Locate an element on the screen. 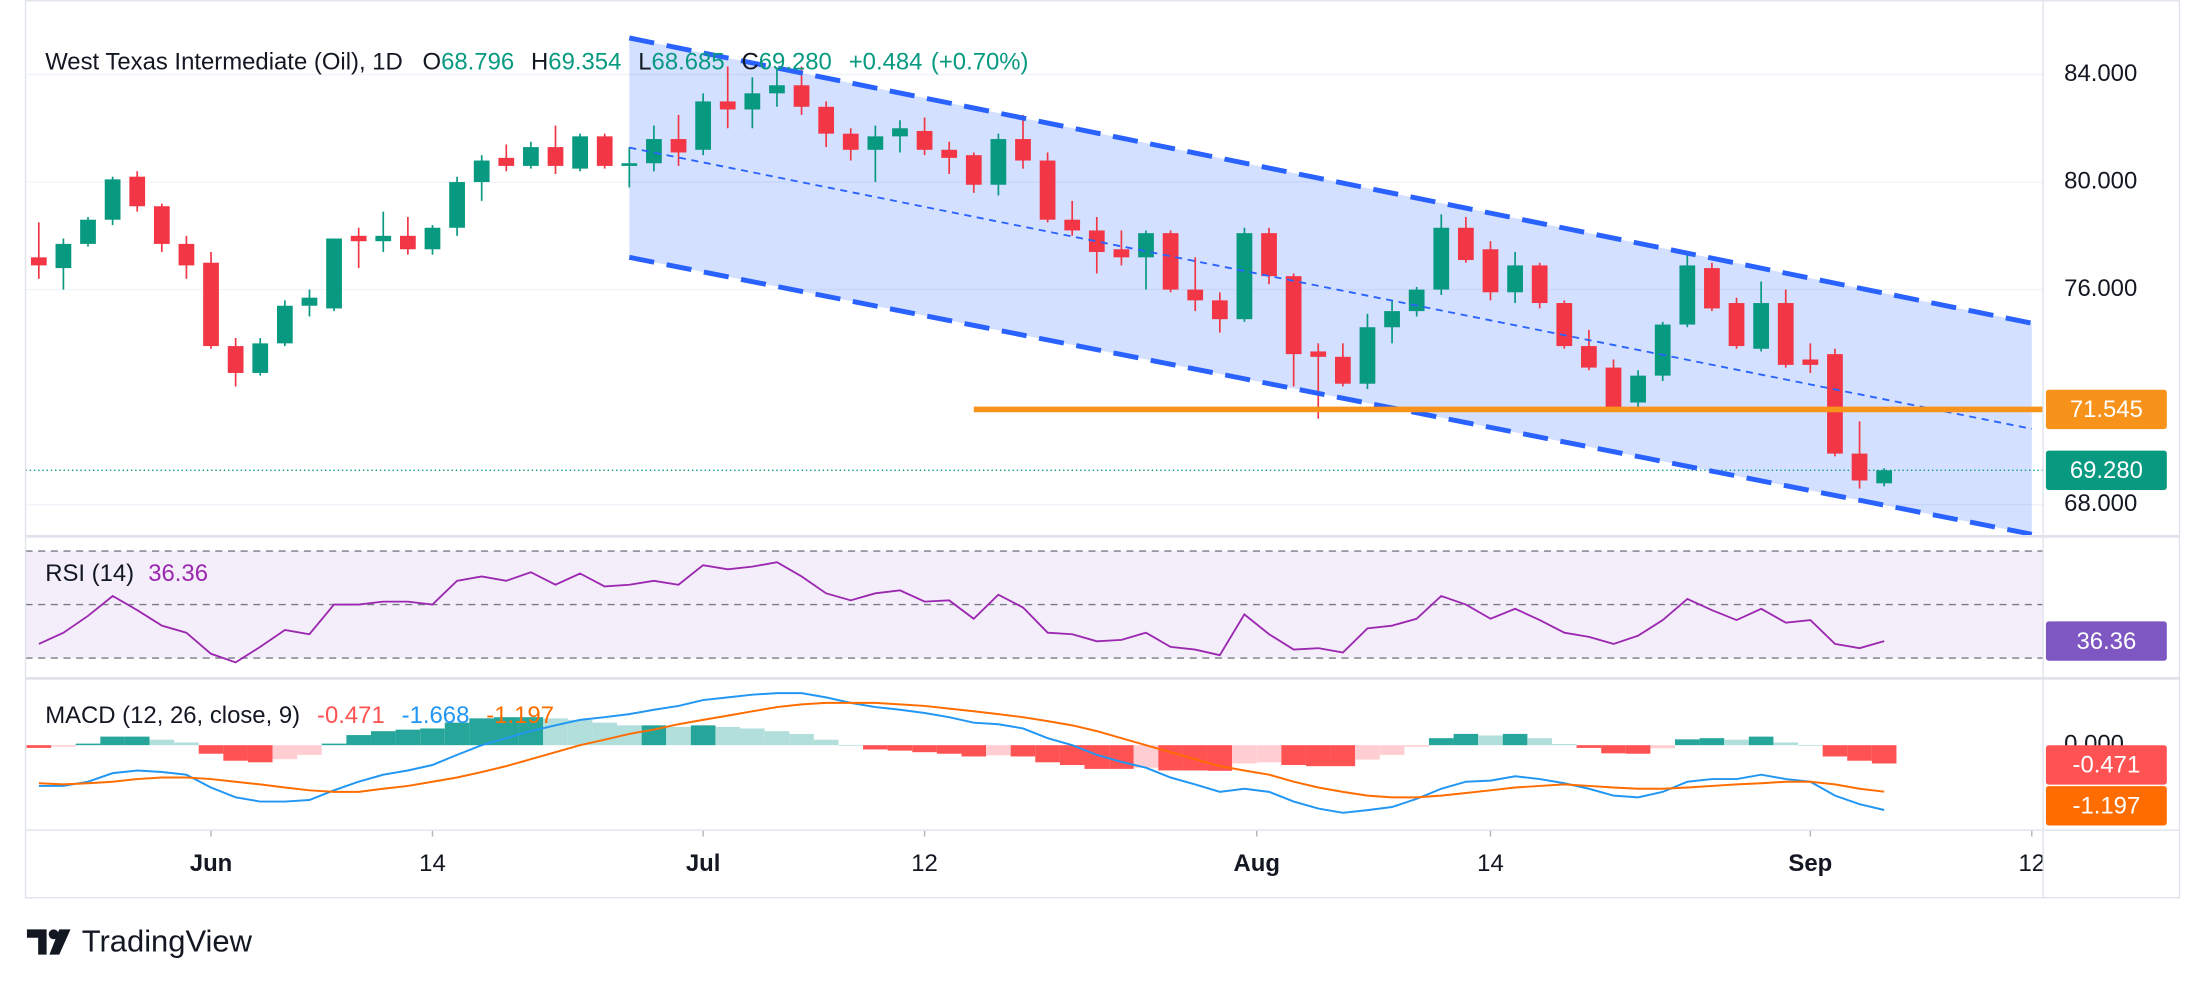  ohlc-value: 68.796 is located at coordinates (477, 62).